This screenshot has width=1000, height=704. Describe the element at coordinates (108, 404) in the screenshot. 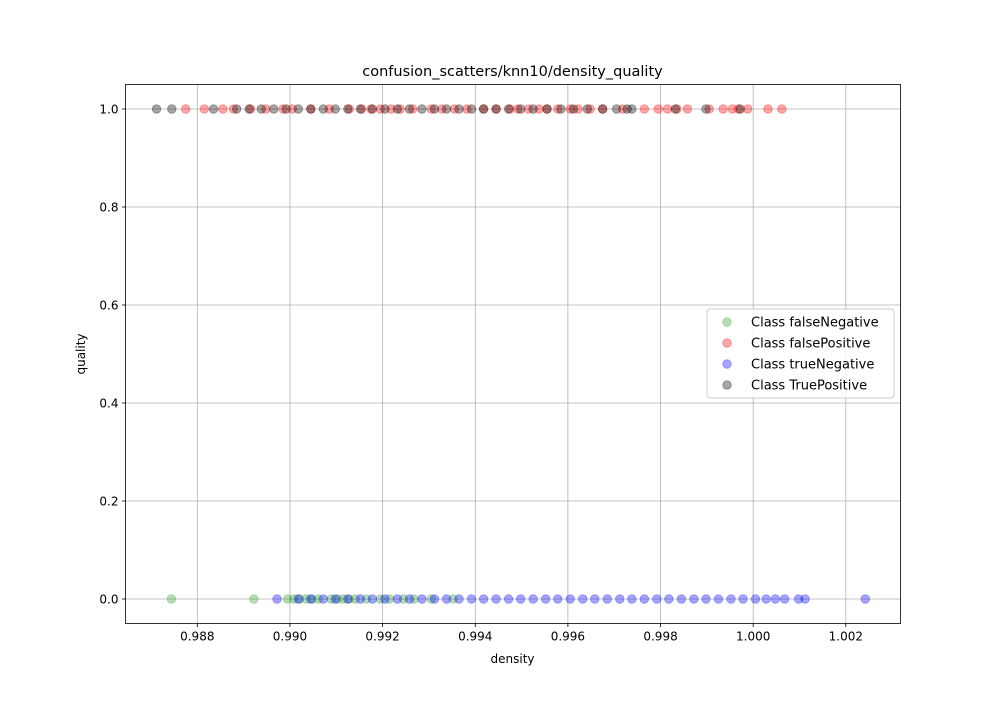

I see `y-tick-label: 0.4` at that location.